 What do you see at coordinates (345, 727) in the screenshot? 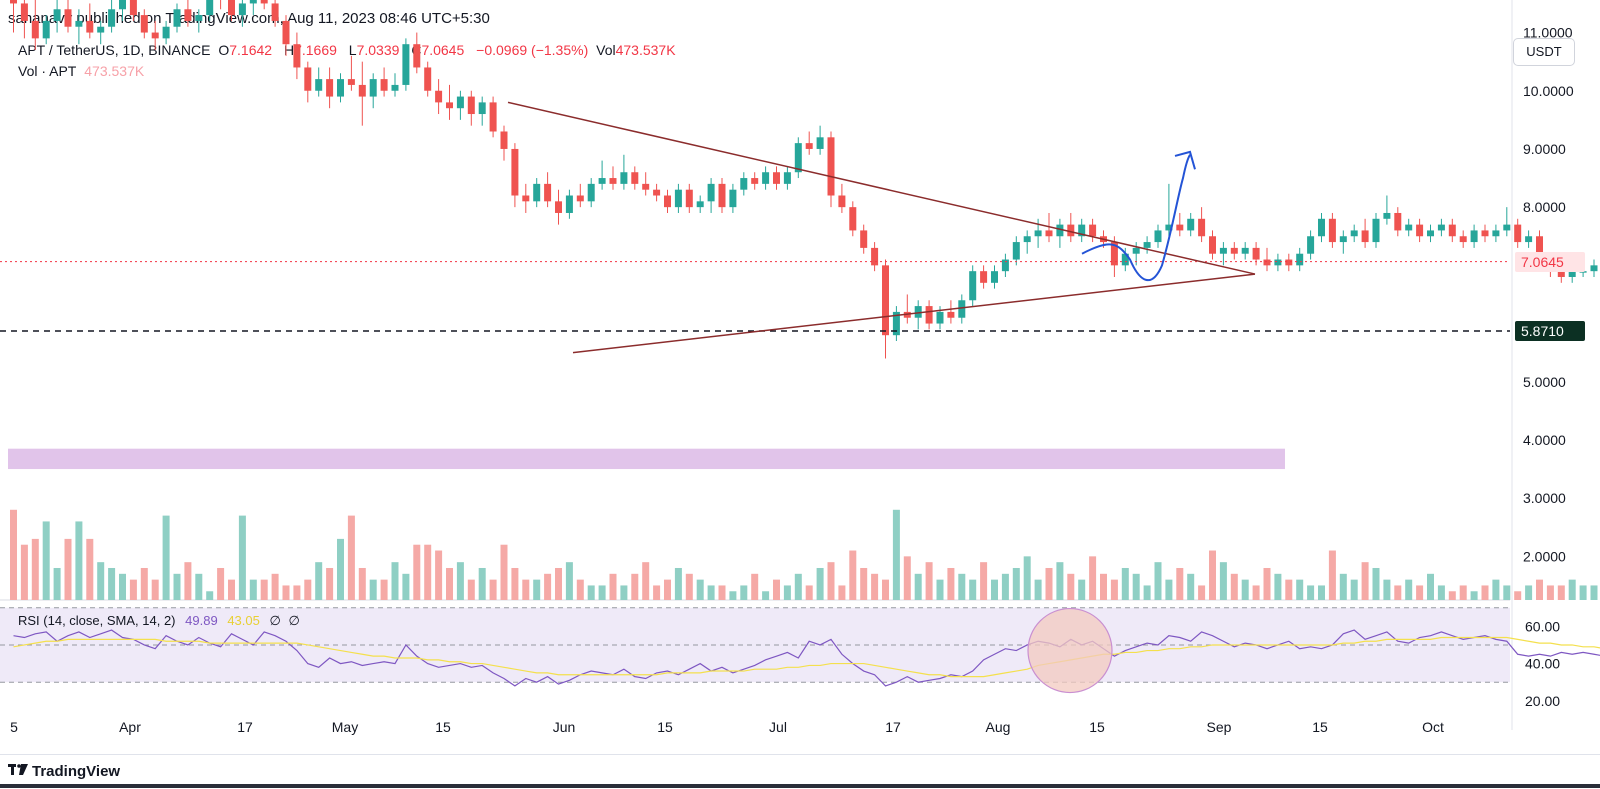
I see `x-tick-label: May` at bounding box center [345, 727].